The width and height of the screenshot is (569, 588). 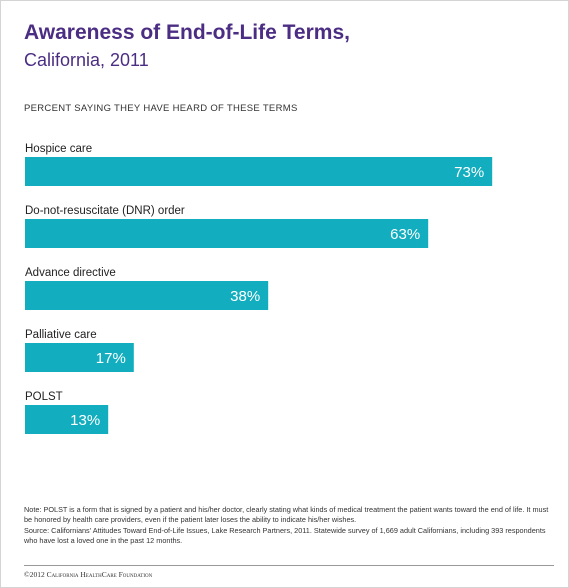 What do you see at coordinates (405, 234) in the screenshot?
I see `bar-value-label: 63%` at bounding box center [405, 234].